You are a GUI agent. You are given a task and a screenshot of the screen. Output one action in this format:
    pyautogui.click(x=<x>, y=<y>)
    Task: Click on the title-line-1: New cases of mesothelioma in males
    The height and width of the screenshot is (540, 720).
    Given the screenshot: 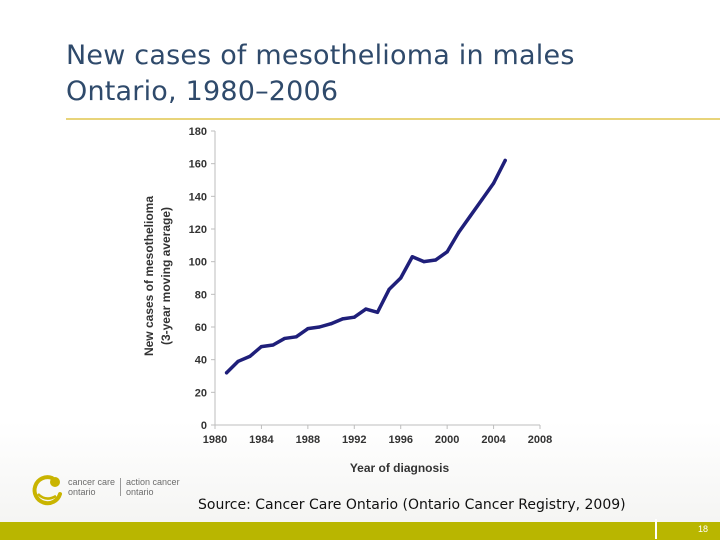 What is the action you would take?
    pyautogui.click(x=320, y=55)
    